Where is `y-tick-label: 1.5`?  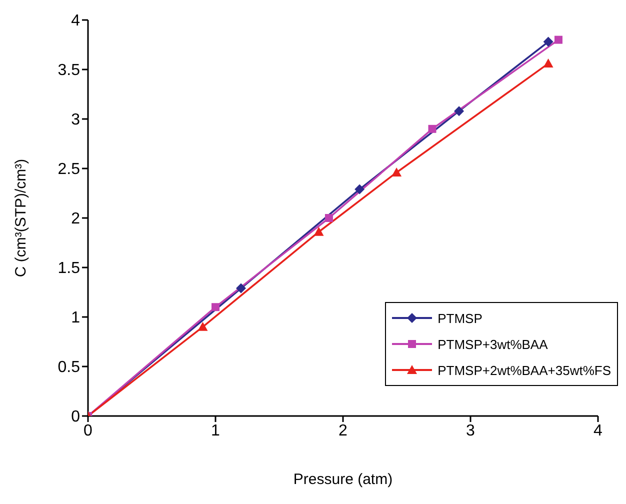
y-tick-label: 1.5 is located at coordinates (69, 269).